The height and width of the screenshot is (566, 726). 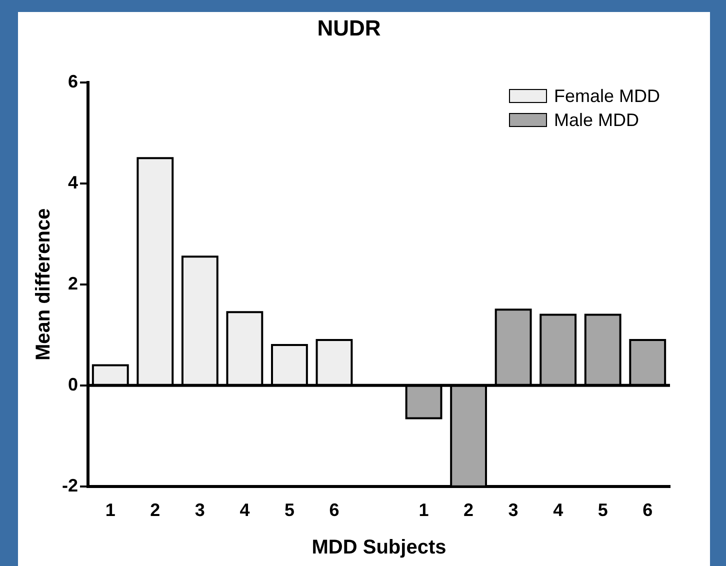 I want to click on y-axis-title: Mean difference, so click(x=43, y=284).